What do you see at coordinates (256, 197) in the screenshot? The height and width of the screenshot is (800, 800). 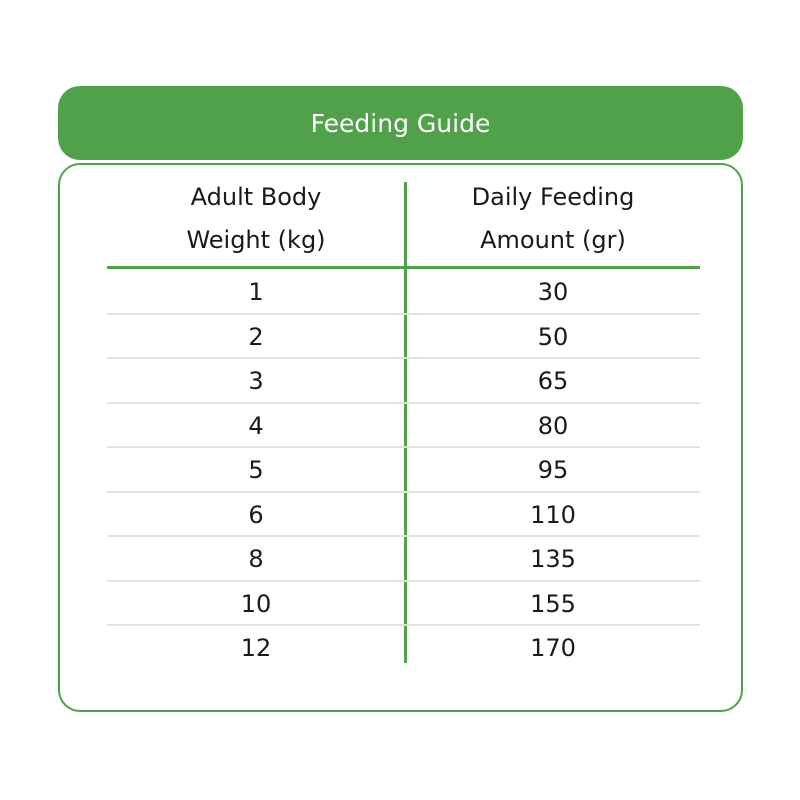 I see `column-header-weight-line1: Adult Body` at bounding box center [256, 197].